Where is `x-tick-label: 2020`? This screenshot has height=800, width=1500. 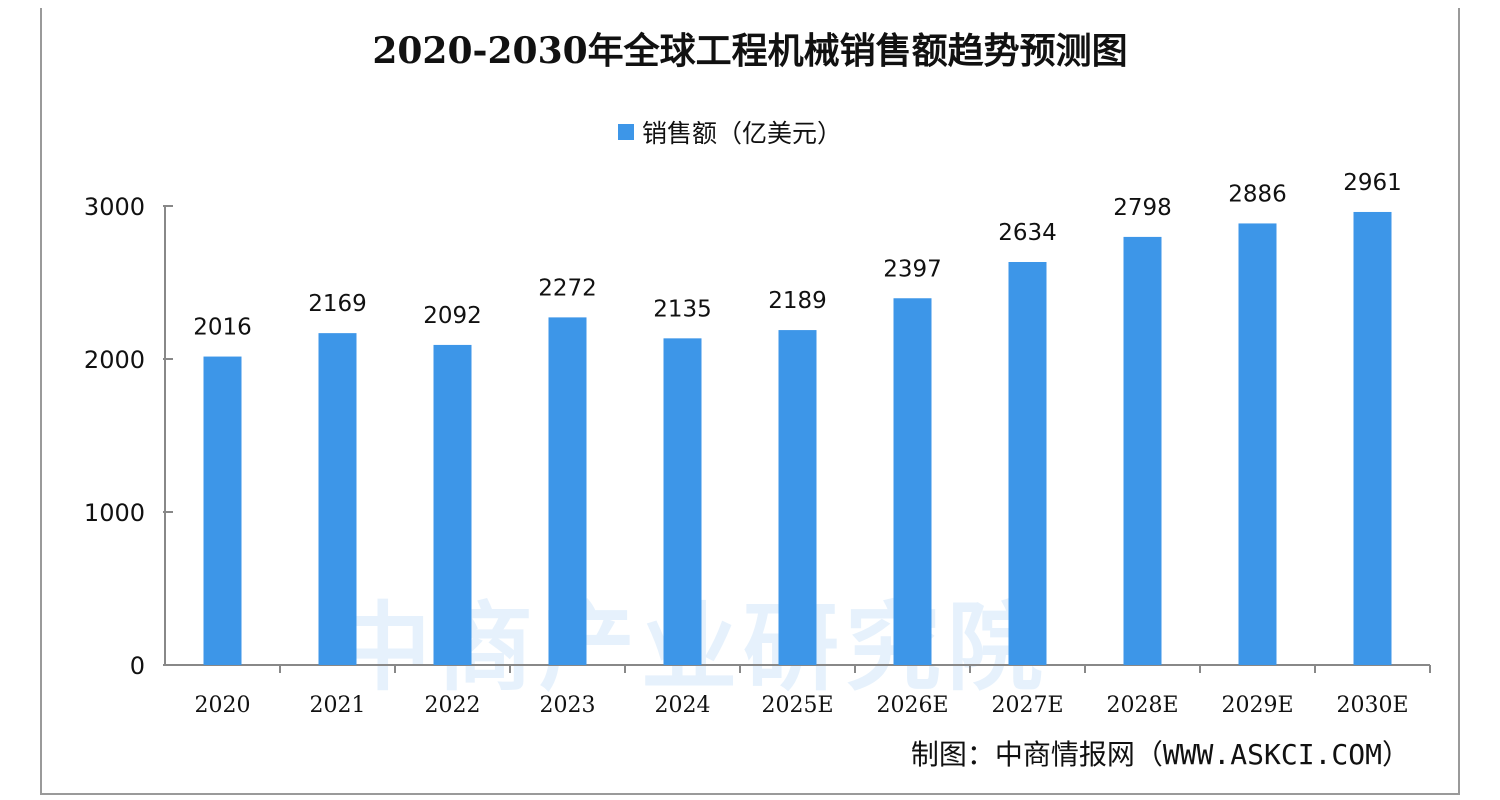 x-tick-label: 2020 is located at coordinates (223, 705).